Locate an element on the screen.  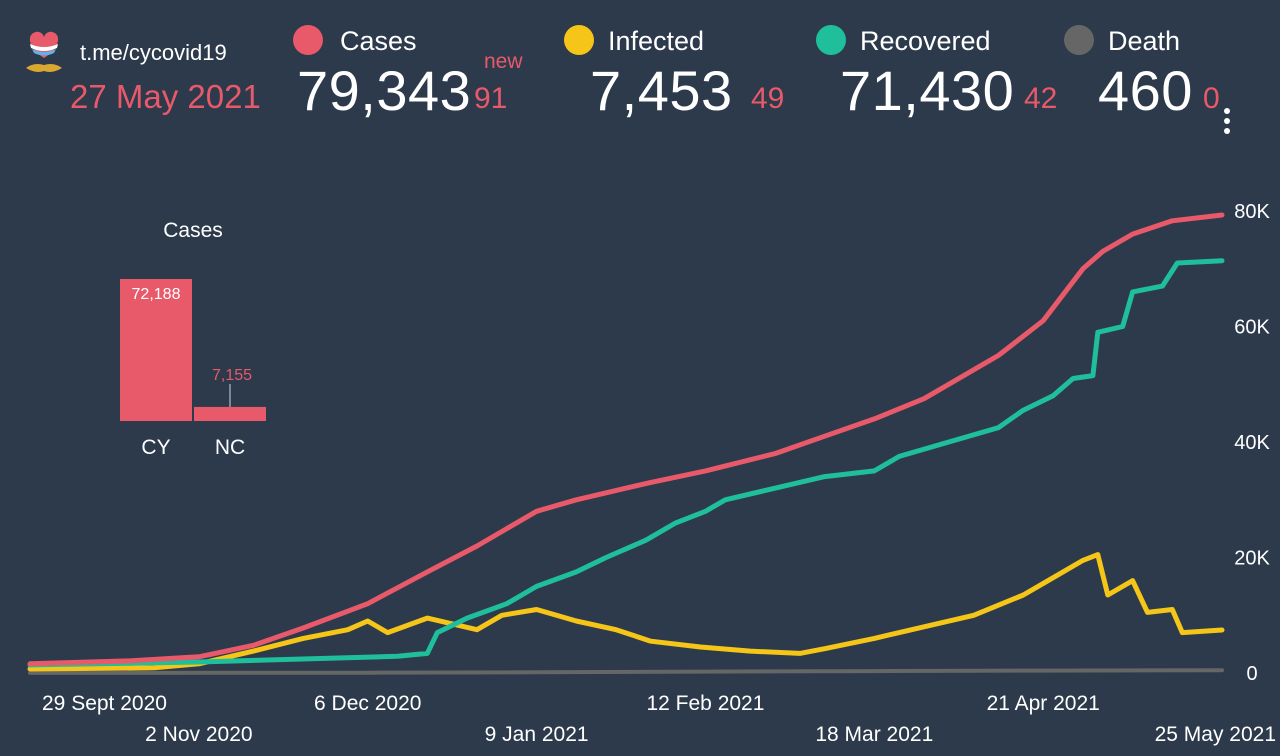
infected-label: Infected is located at coordinates (656, 41).